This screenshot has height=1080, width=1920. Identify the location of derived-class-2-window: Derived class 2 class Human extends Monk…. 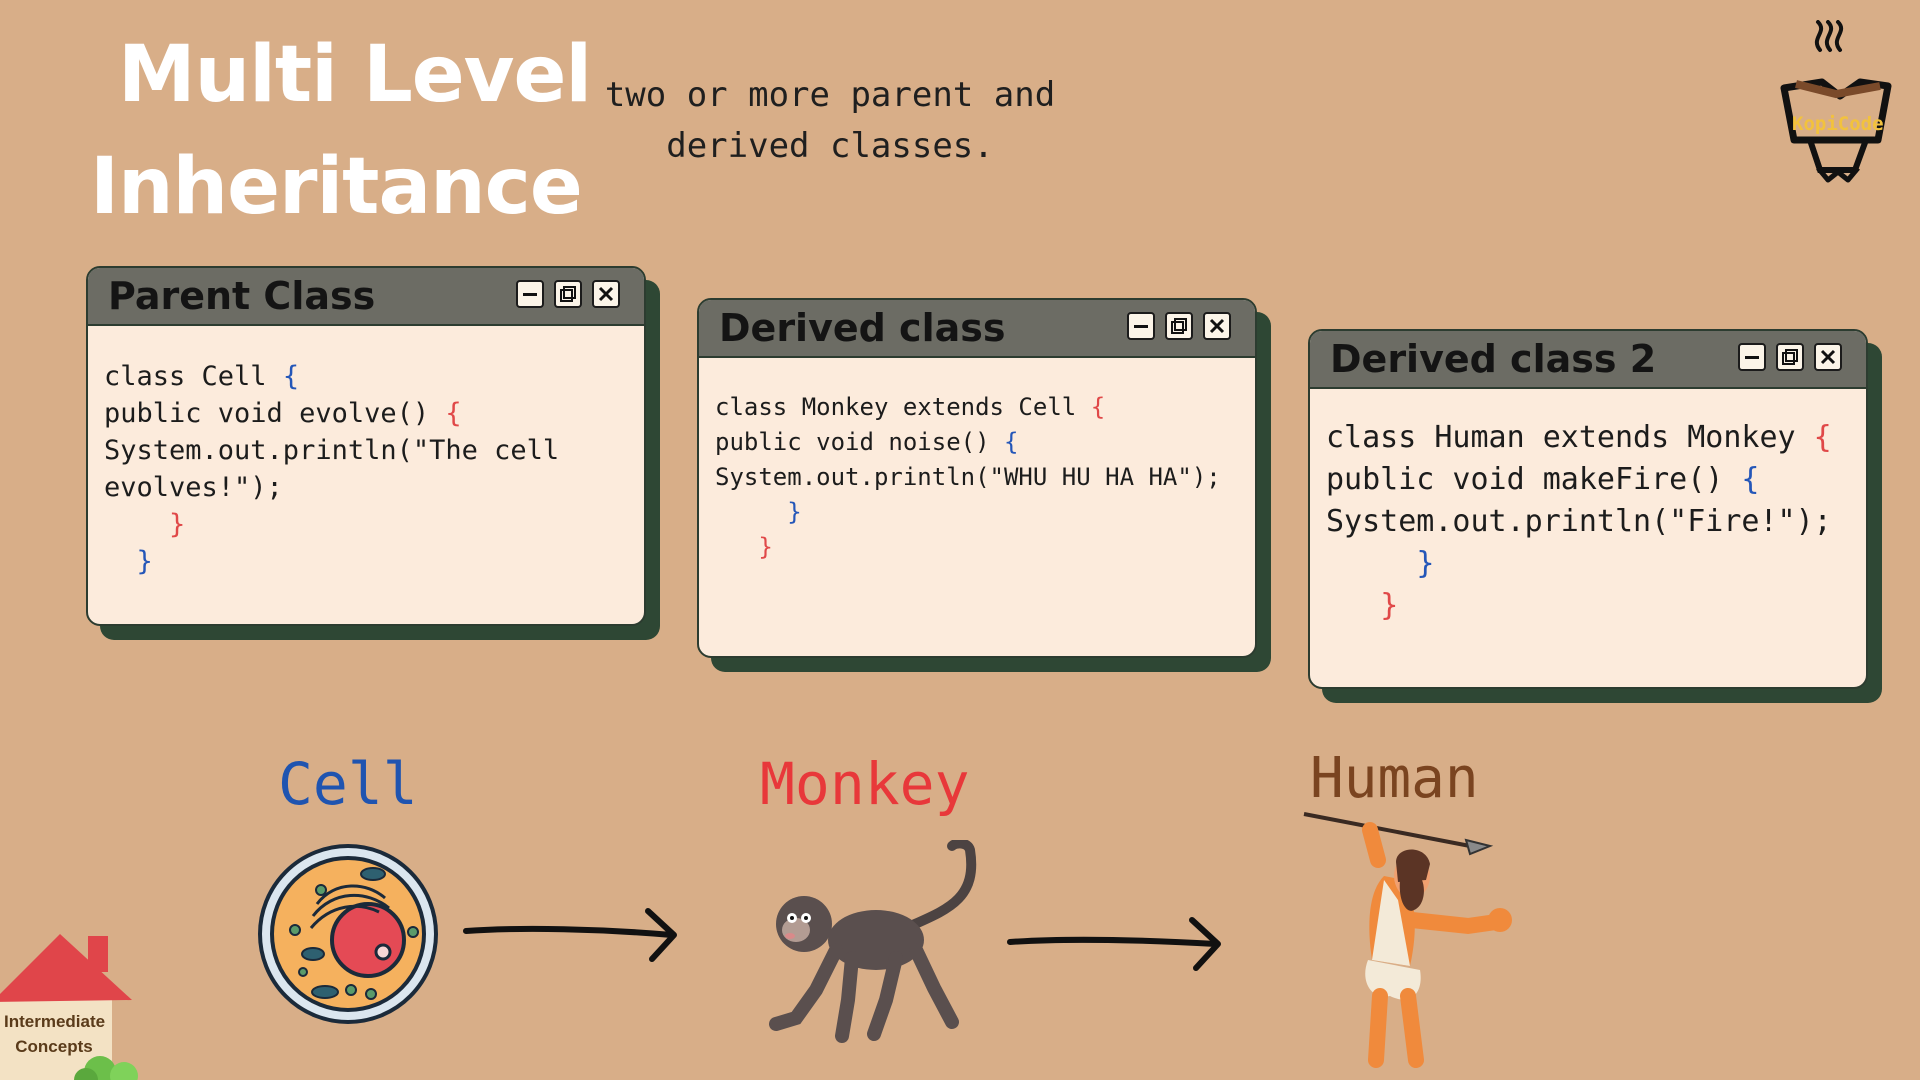
(1595, 516).